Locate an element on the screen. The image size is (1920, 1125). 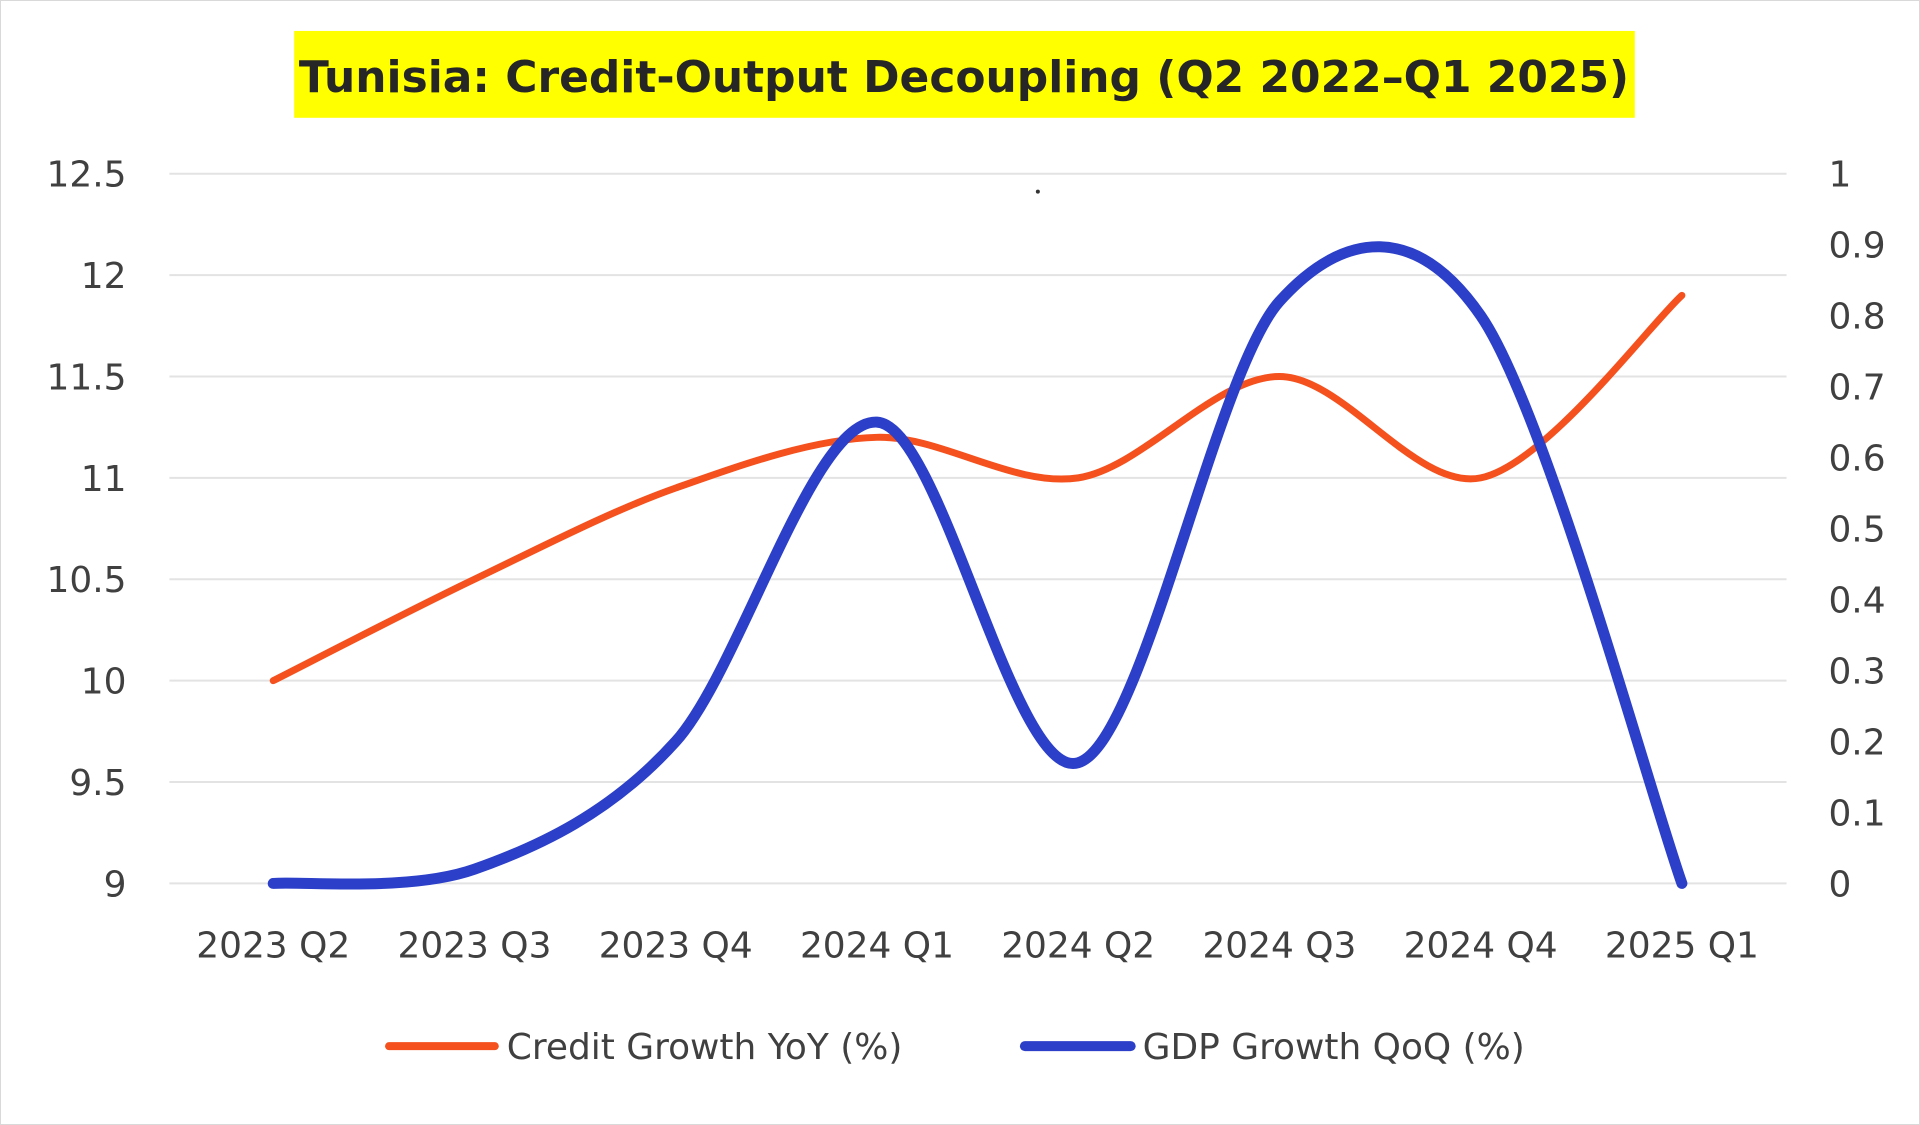
y-right-tick-label: 0.2 is located at coordinates (1856, 742).